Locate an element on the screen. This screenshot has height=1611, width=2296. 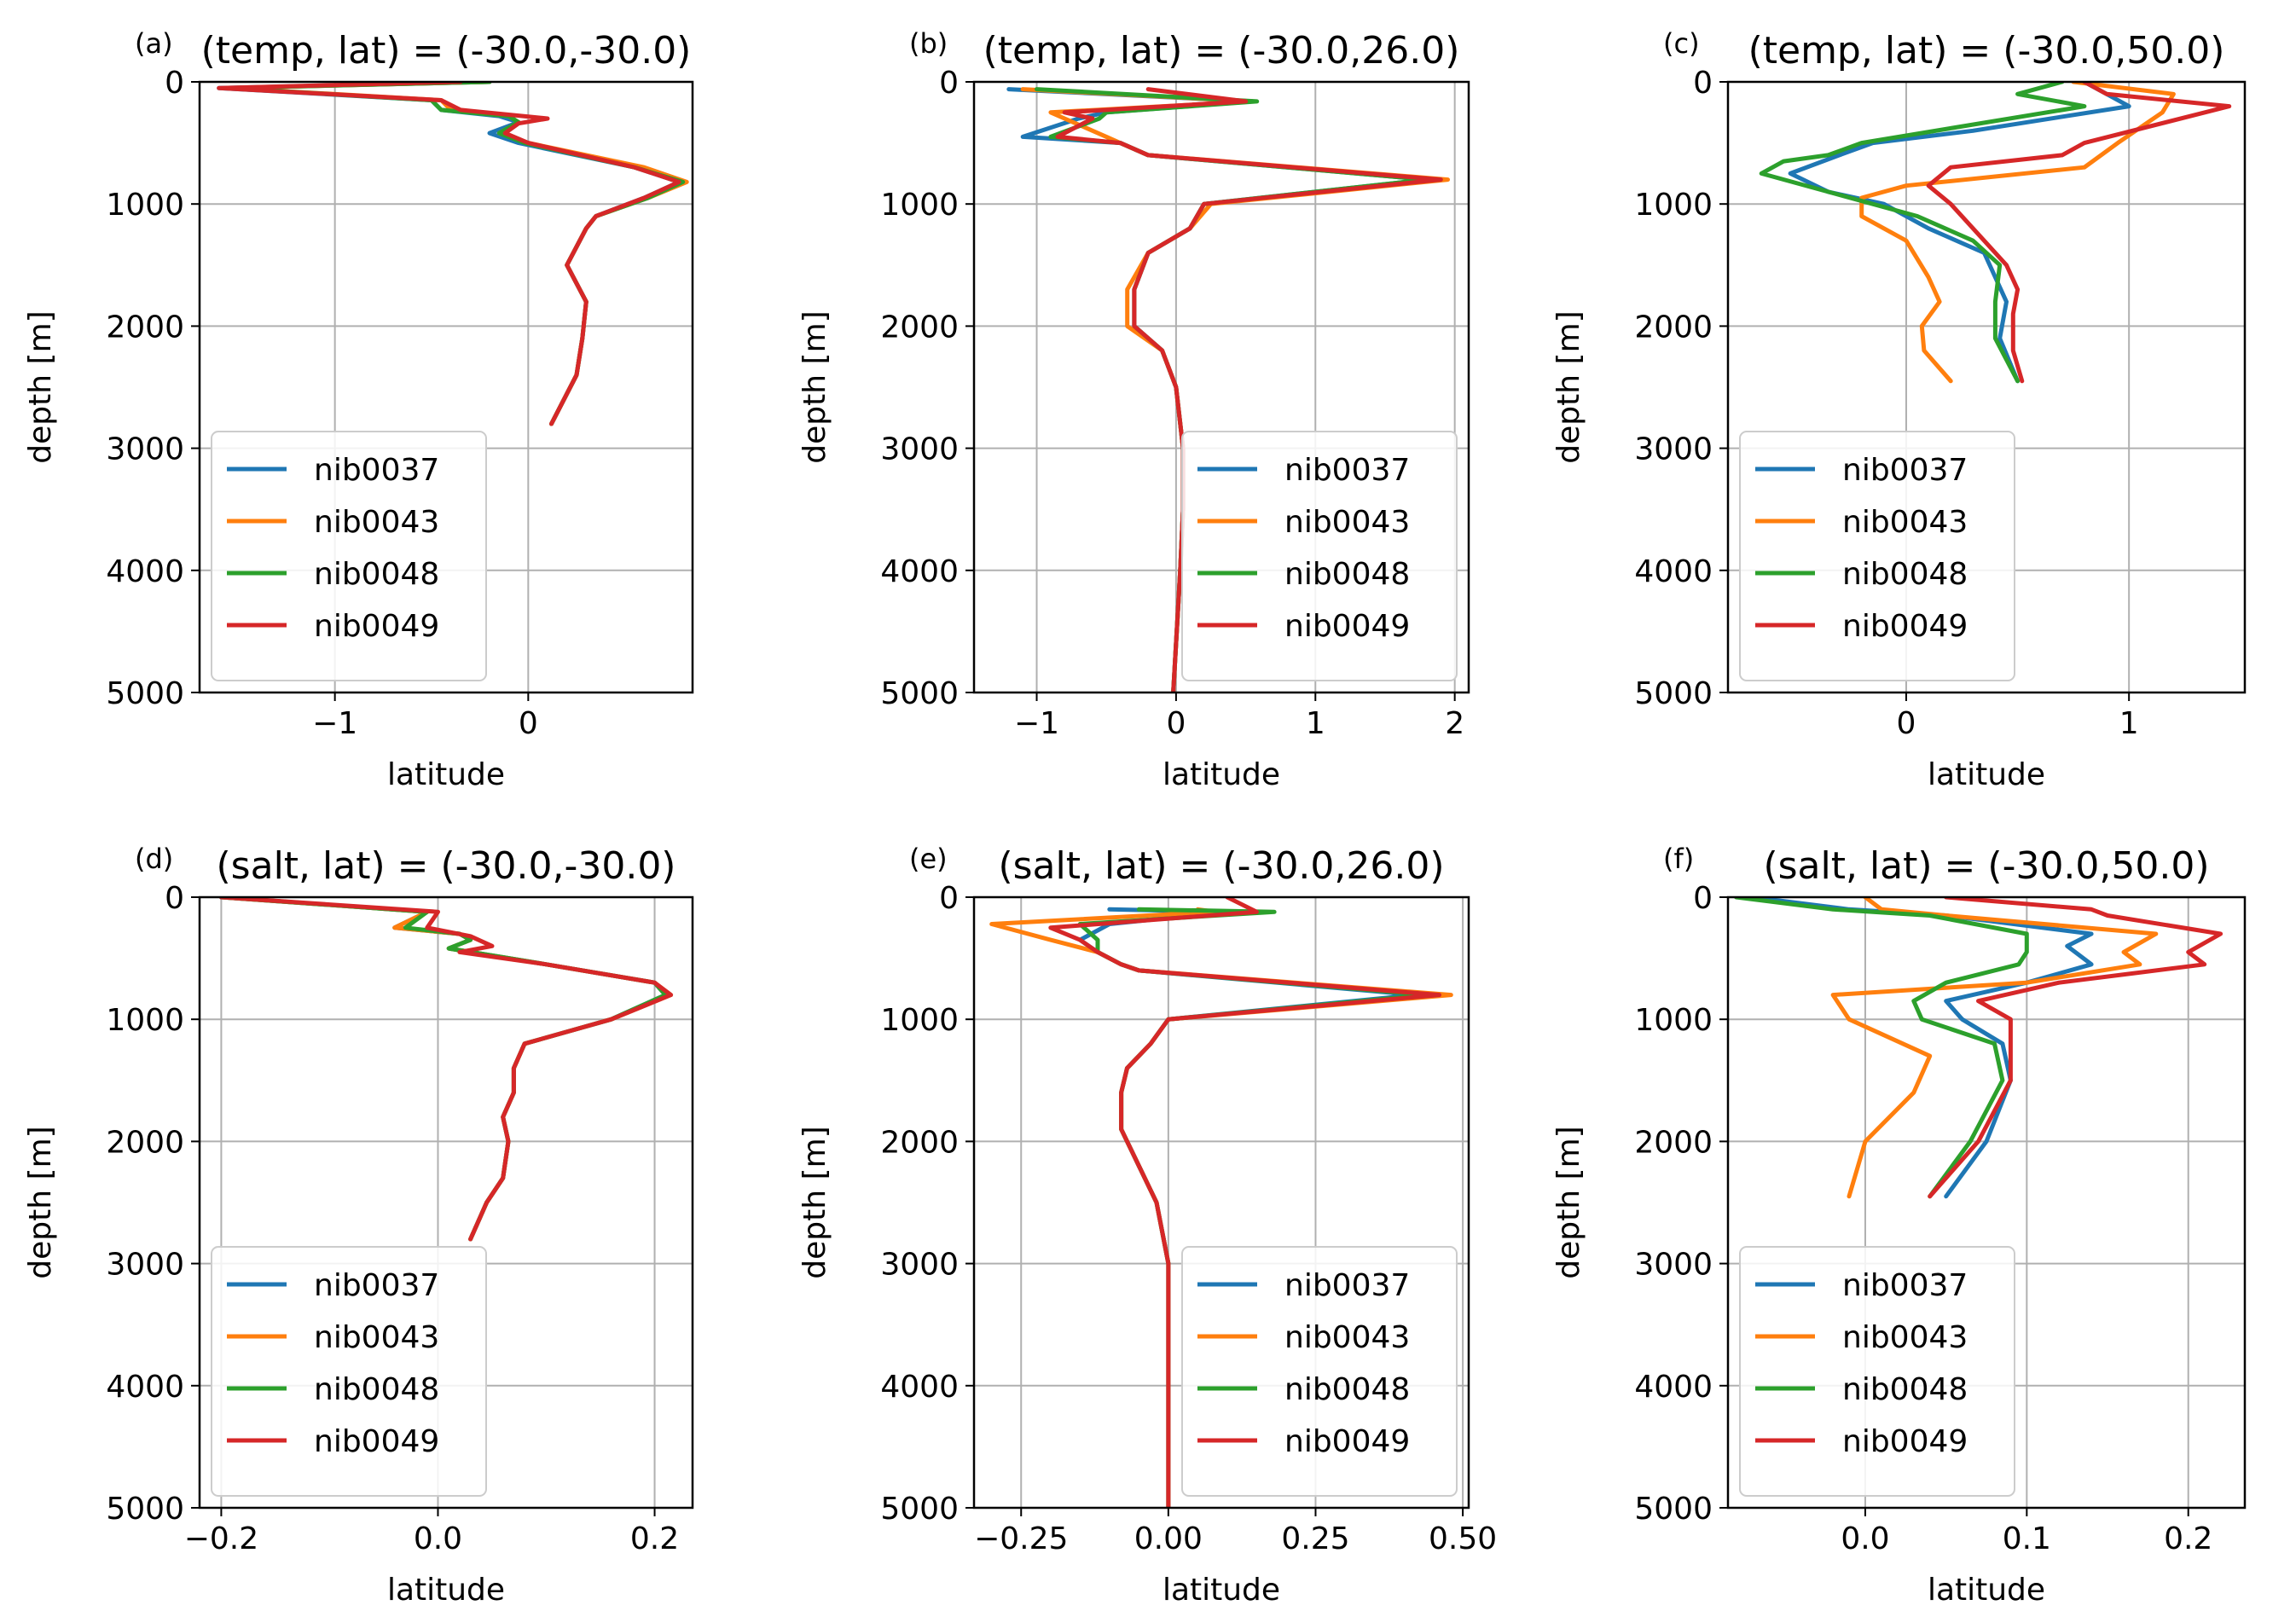
chart-title: (temp, lat) = (-30.0,50.0) is located at coordinates (1987, 50).